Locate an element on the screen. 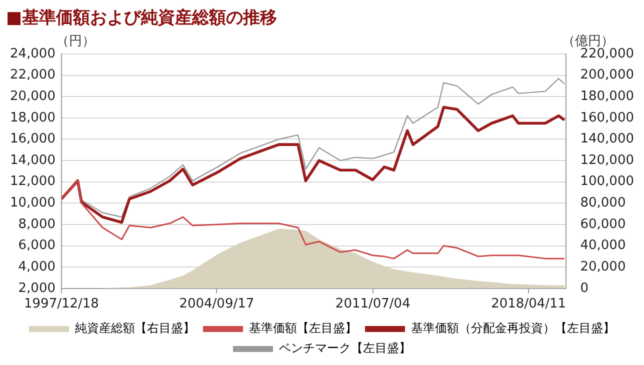  y2-tick-label: 80,000 is located at coordinates (603, 203).